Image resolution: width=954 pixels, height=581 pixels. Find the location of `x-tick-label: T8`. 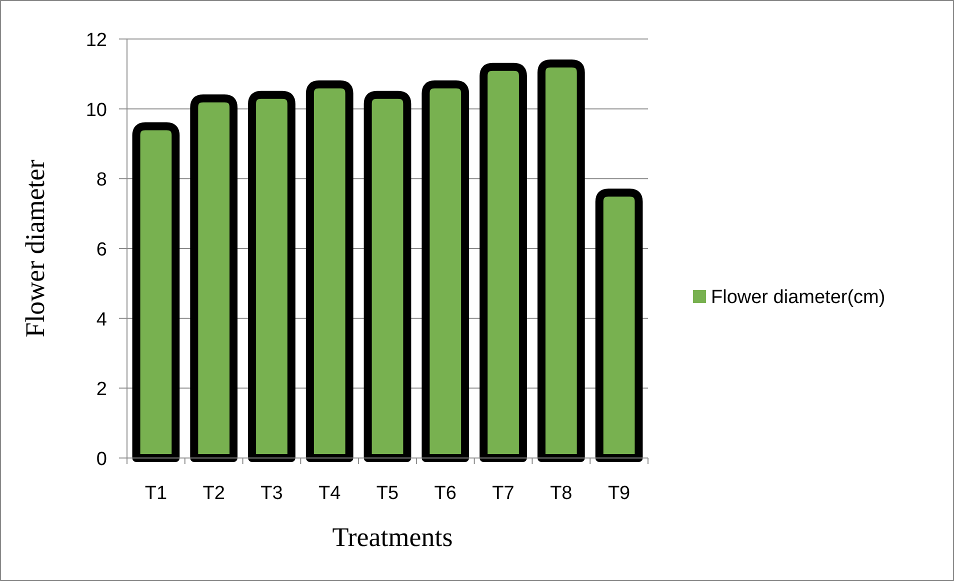

x-tick-label: T8 is located at coordinates (561, 493).